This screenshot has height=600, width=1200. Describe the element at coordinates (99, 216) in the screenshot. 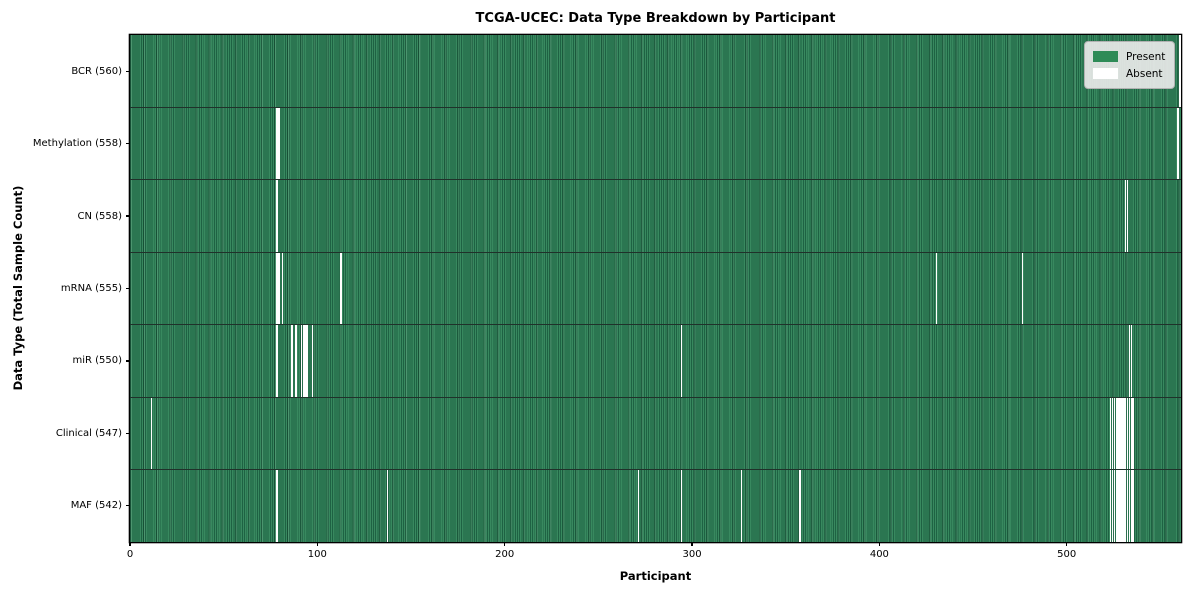

I see `y-tick-label-cn: CN (558)` at that location.